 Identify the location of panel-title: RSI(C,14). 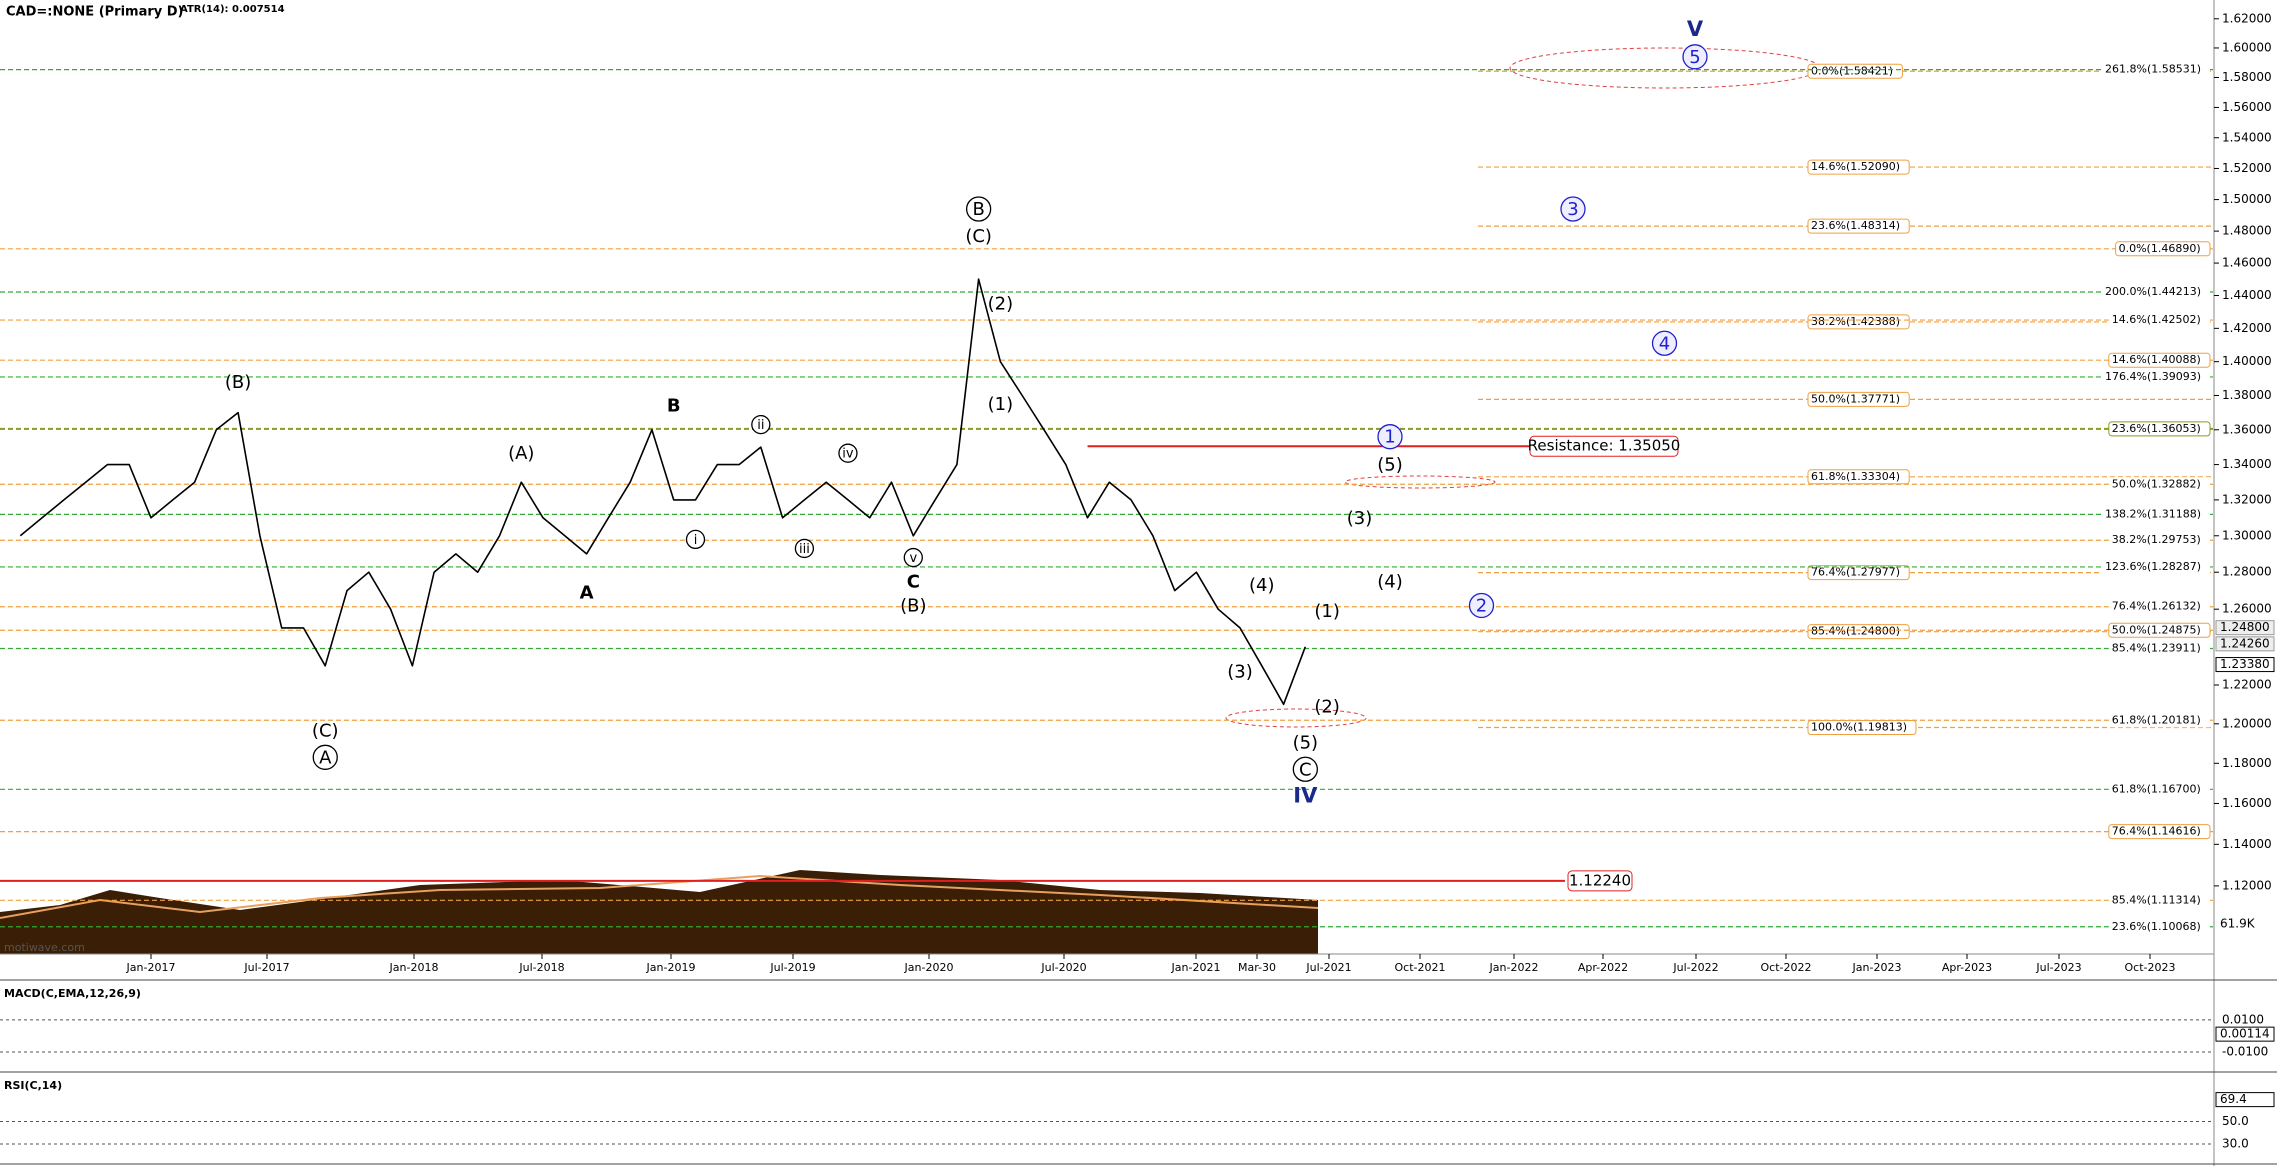
(33, 1085).